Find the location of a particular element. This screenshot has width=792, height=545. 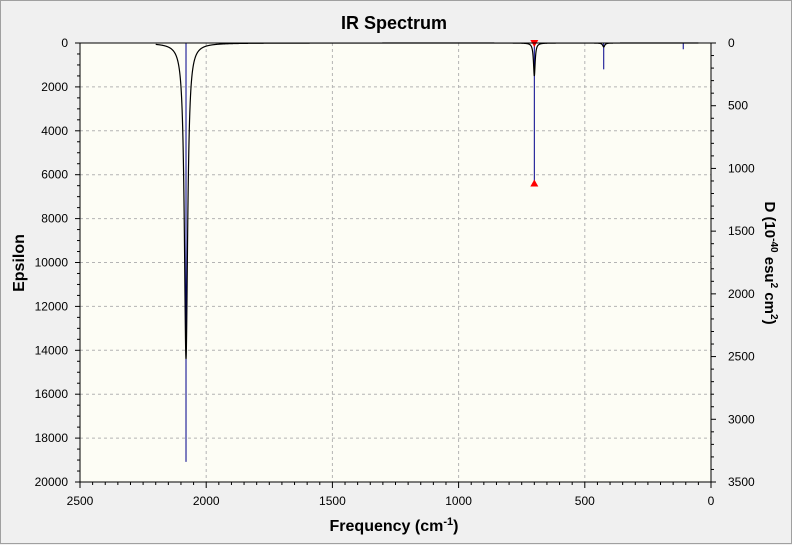

y2-tick-label: 3000 is located at coordinates (741, 419).